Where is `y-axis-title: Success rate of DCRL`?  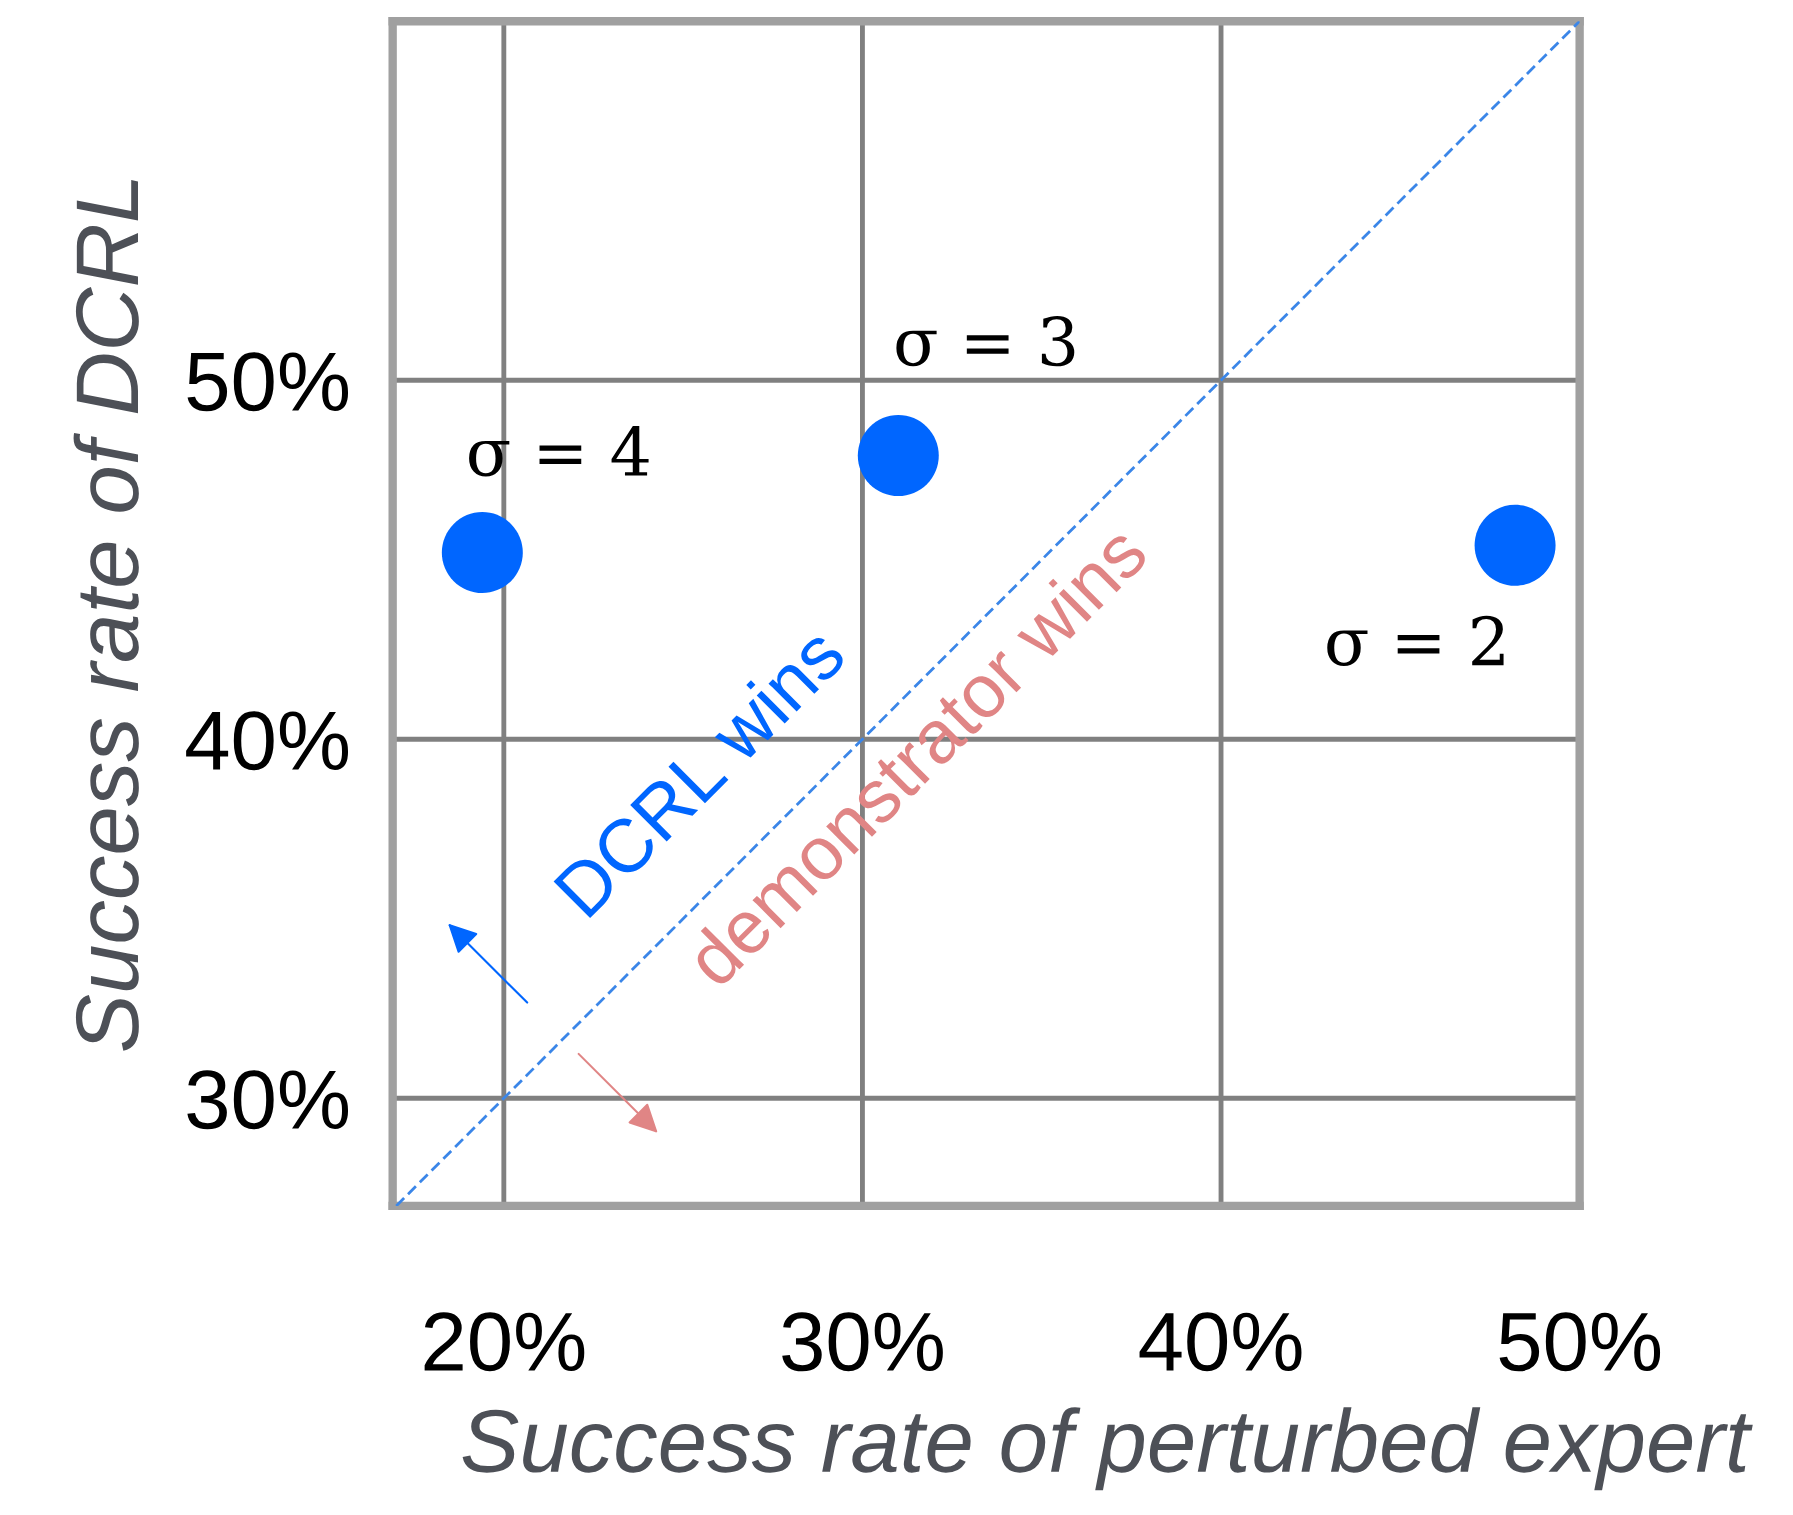
y-axis-title: Success rate of DCRL is located at coordinates (106, 615).